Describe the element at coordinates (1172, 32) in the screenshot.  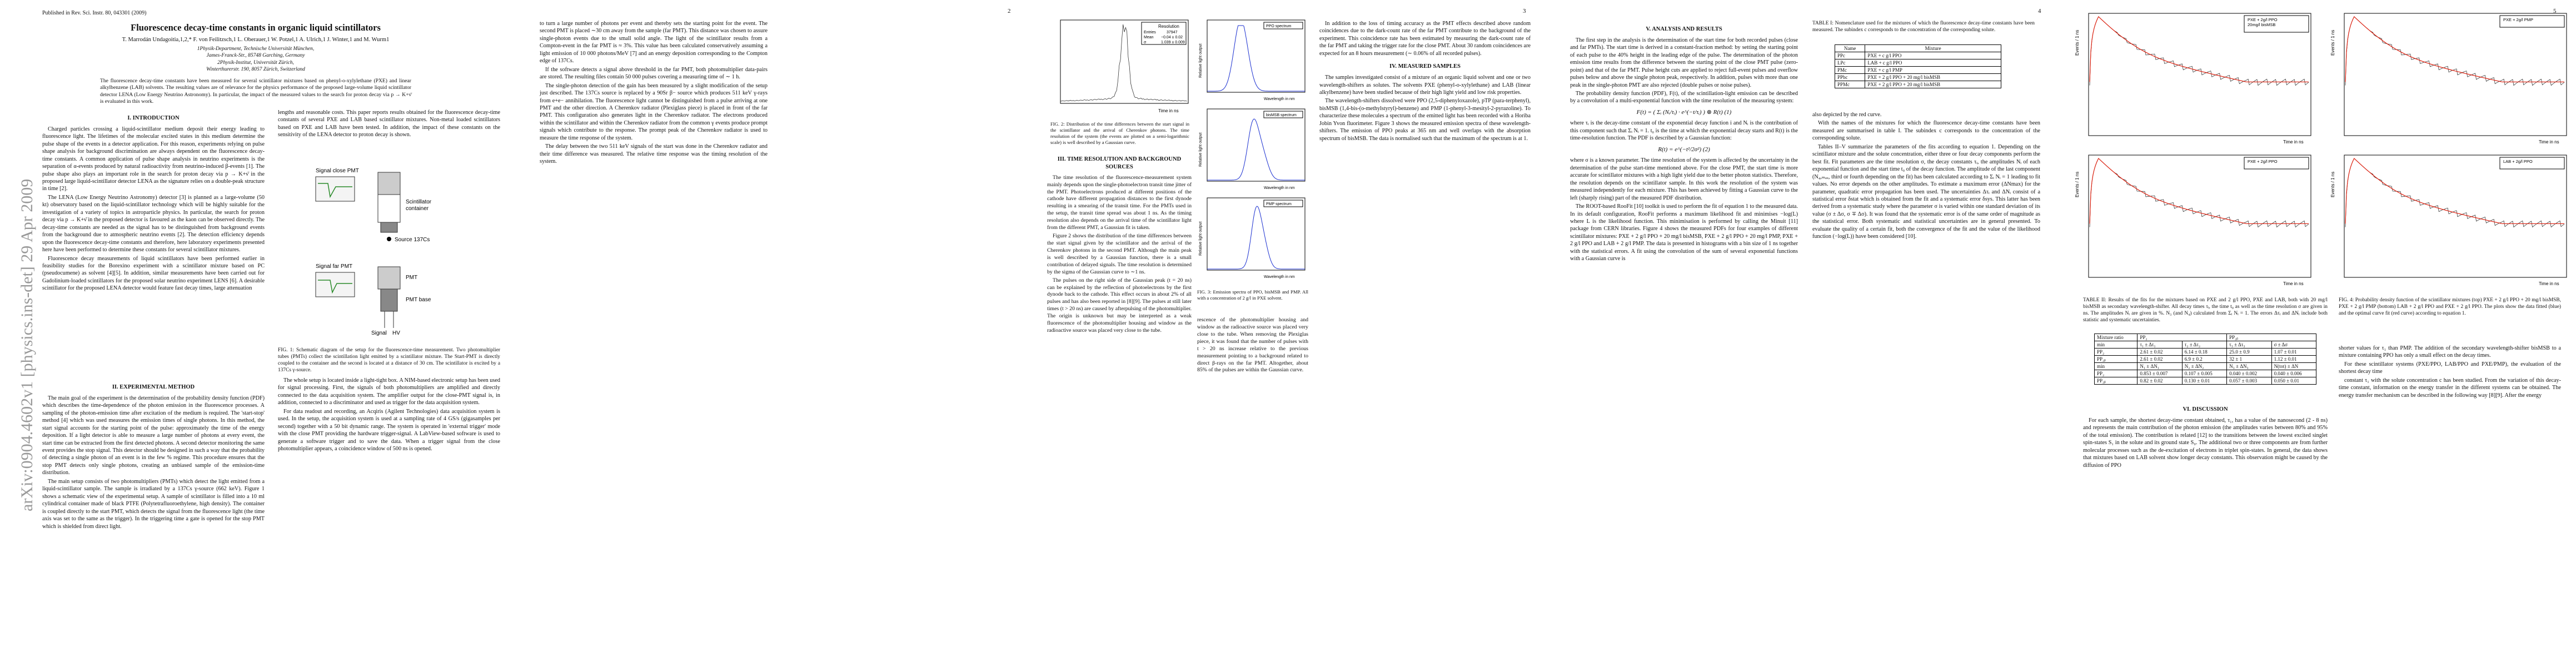
I see `stats-entries: 37947` at that location.